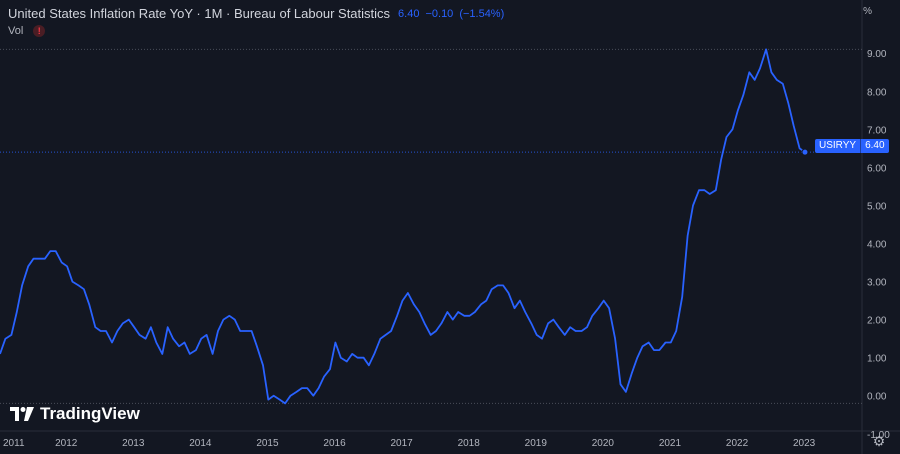  I want to click on settings-icon: ⚙, so click(879, 441).